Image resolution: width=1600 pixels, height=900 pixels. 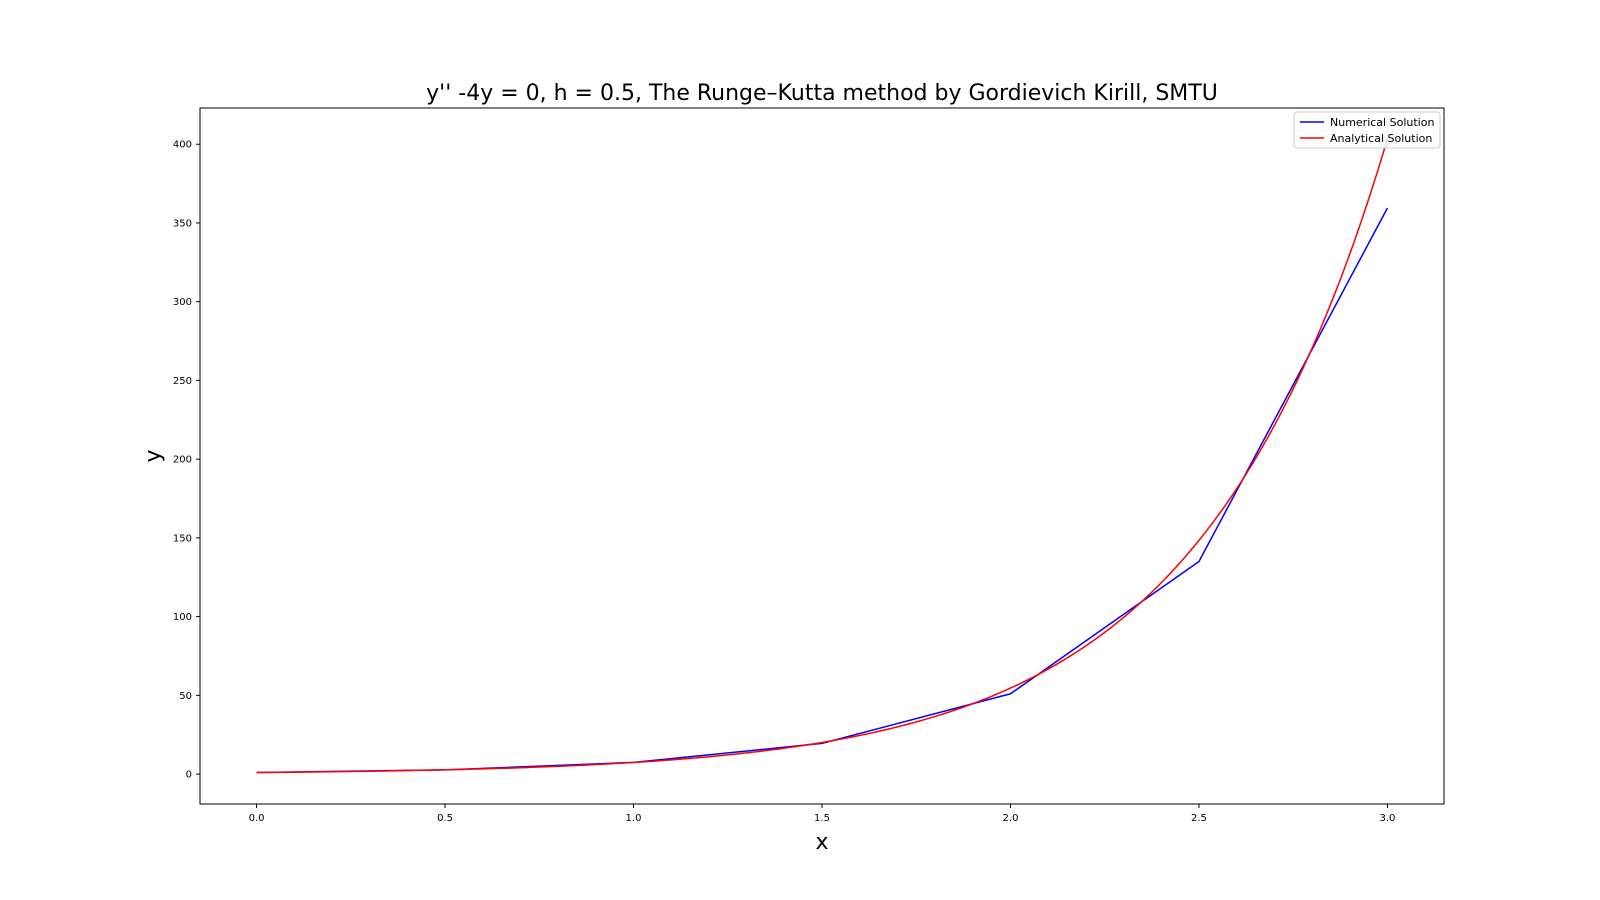 What do you see at coordinates (1011, 818) in the screenshot?
I see `x-tick-label: 2.0` at bounding box center [1011, 818].